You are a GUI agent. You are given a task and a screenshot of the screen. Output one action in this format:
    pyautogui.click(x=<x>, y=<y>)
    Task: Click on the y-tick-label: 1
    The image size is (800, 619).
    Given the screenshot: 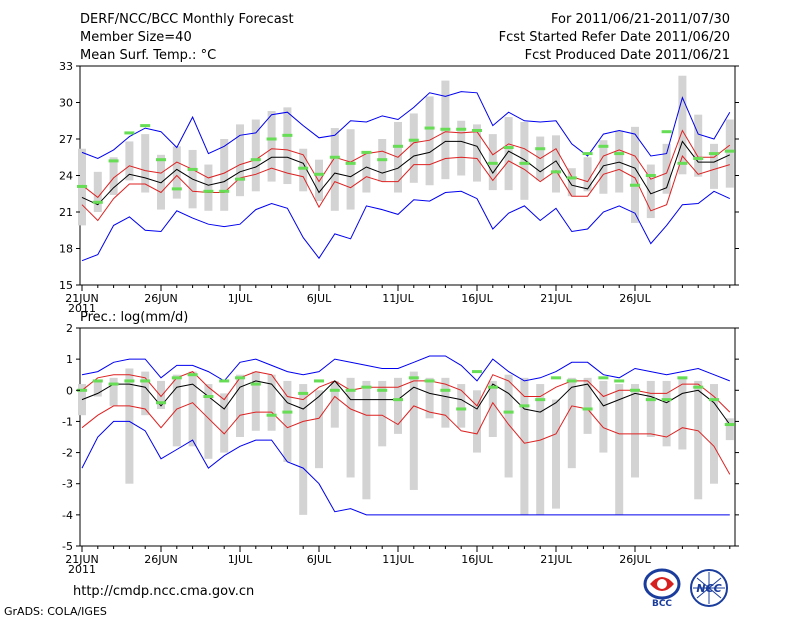 What is the action you would take?
    pyautogui.click(x=69, y=359)
    